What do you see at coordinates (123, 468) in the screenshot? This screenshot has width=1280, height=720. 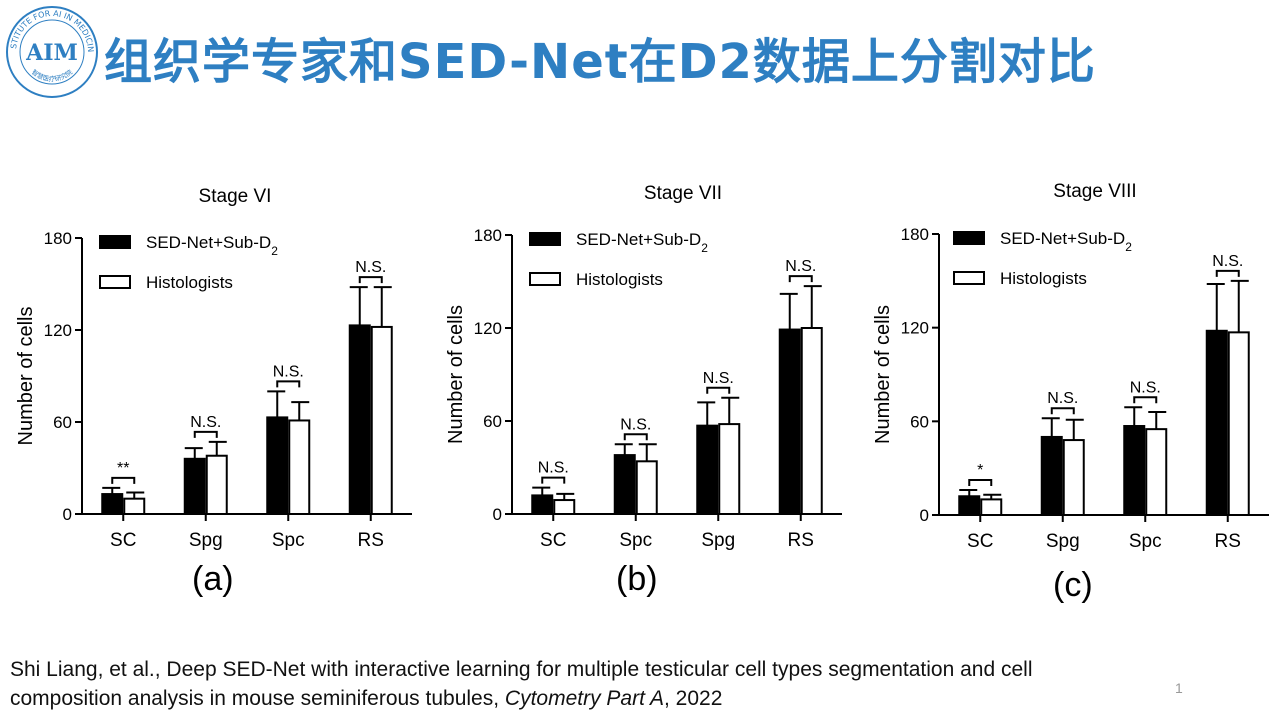 I see `significance-label: **` at bounding box center [123, 468].